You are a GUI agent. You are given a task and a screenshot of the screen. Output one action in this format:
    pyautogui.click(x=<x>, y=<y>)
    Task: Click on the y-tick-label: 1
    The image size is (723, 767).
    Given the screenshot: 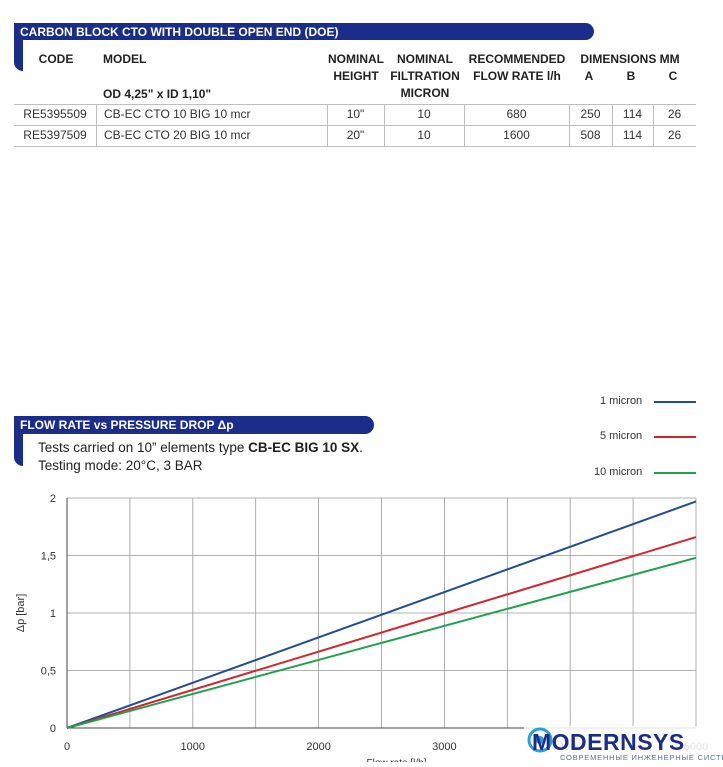 What is the action you would take?
    pyautogui.click(x=53, y=614)
    